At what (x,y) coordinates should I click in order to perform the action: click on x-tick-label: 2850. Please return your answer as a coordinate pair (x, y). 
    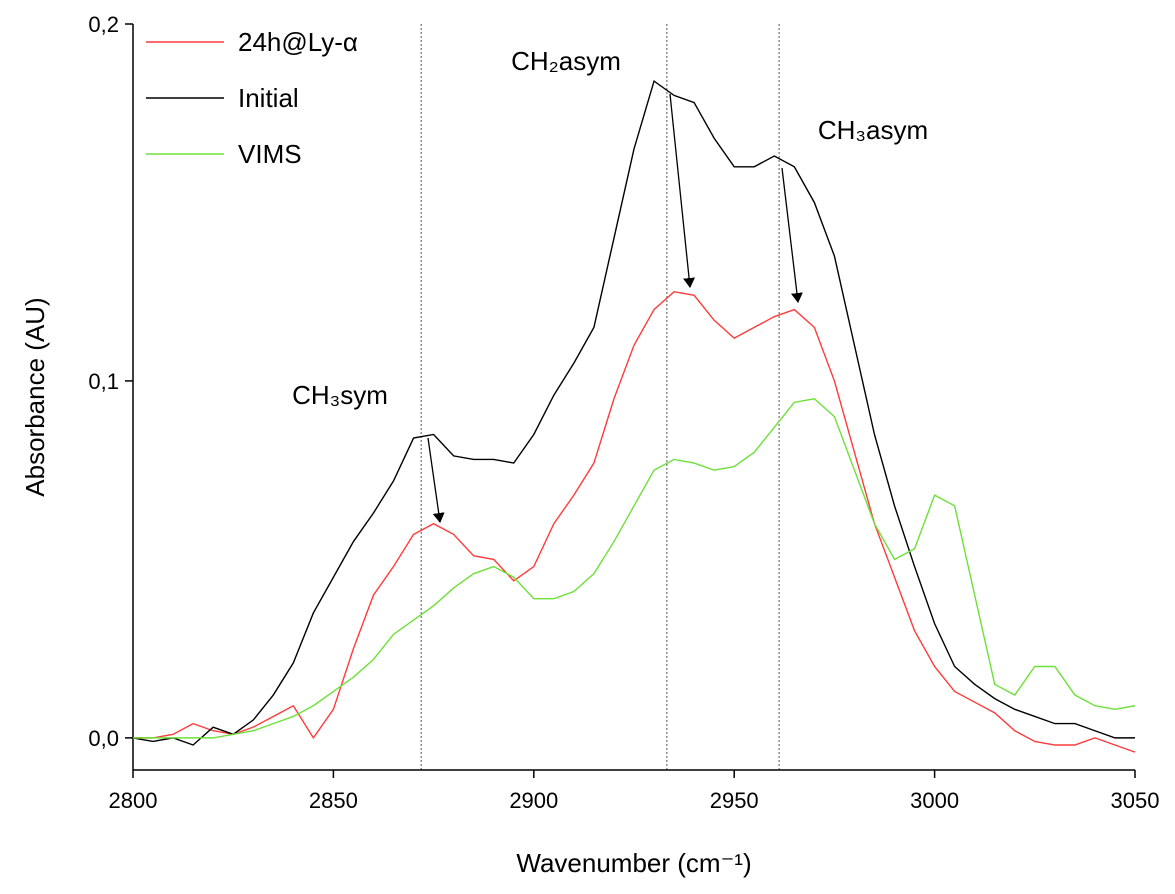
    Looking at the image, I should click on (333, 800).